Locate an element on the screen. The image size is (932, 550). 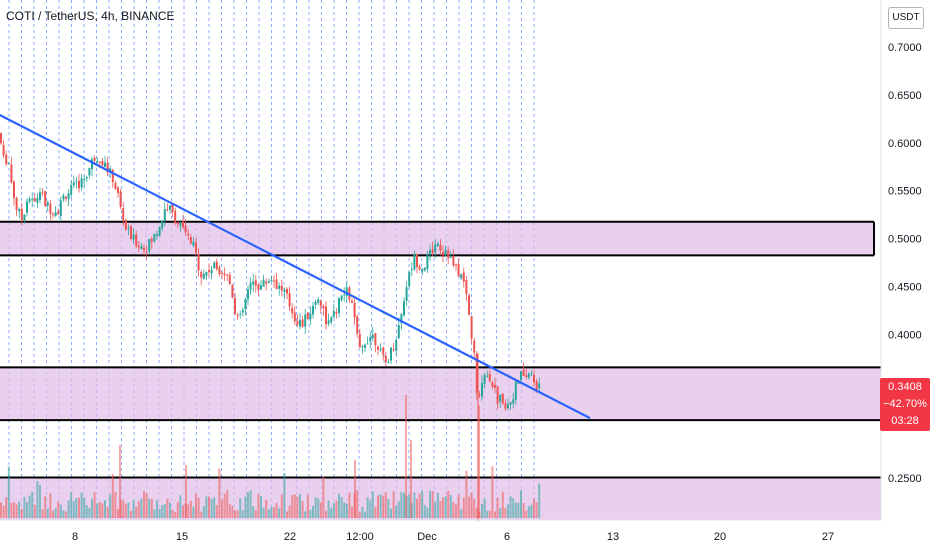
time-axis: 8 15 22 12:00 Dec 6 13 20 27 is located at coordinates (453, 537).